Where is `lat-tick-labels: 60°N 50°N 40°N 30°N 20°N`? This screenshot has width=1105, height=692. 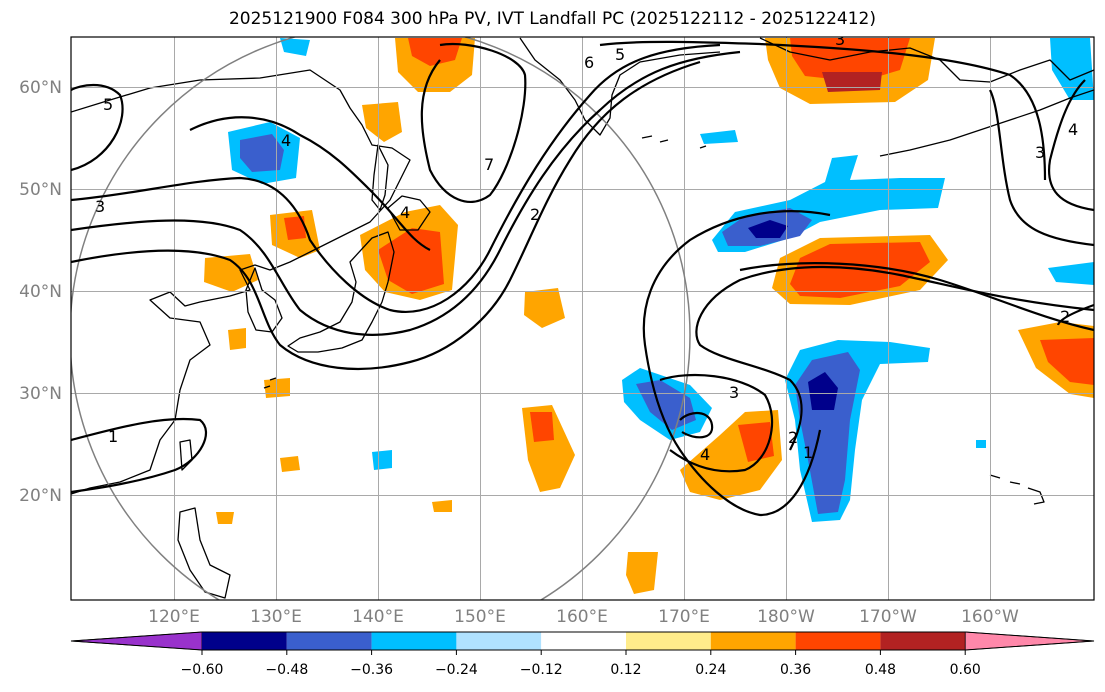
lat-tick-labels: 60°N 50°N 40°N 30°N 20°N is located at coordinates (40, 292).